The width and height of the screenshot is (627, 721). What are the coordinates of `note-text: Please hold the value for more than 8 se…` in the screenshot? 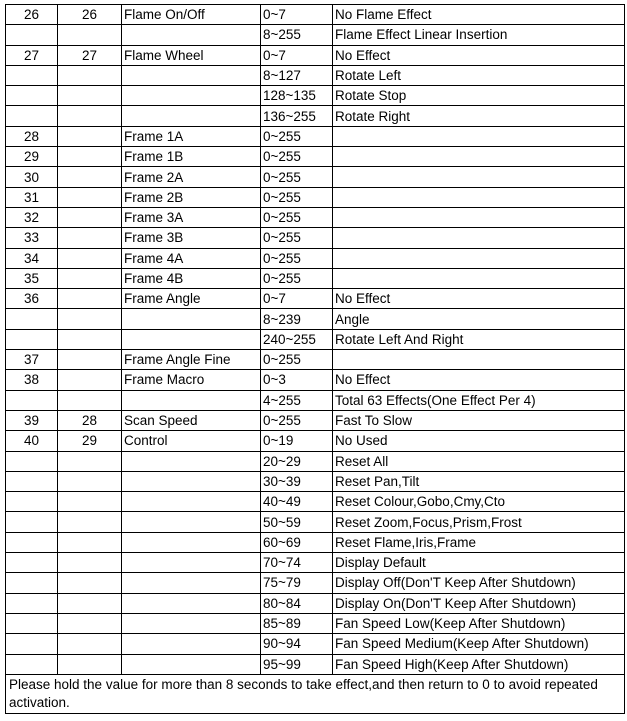 It's located at (315, 693).